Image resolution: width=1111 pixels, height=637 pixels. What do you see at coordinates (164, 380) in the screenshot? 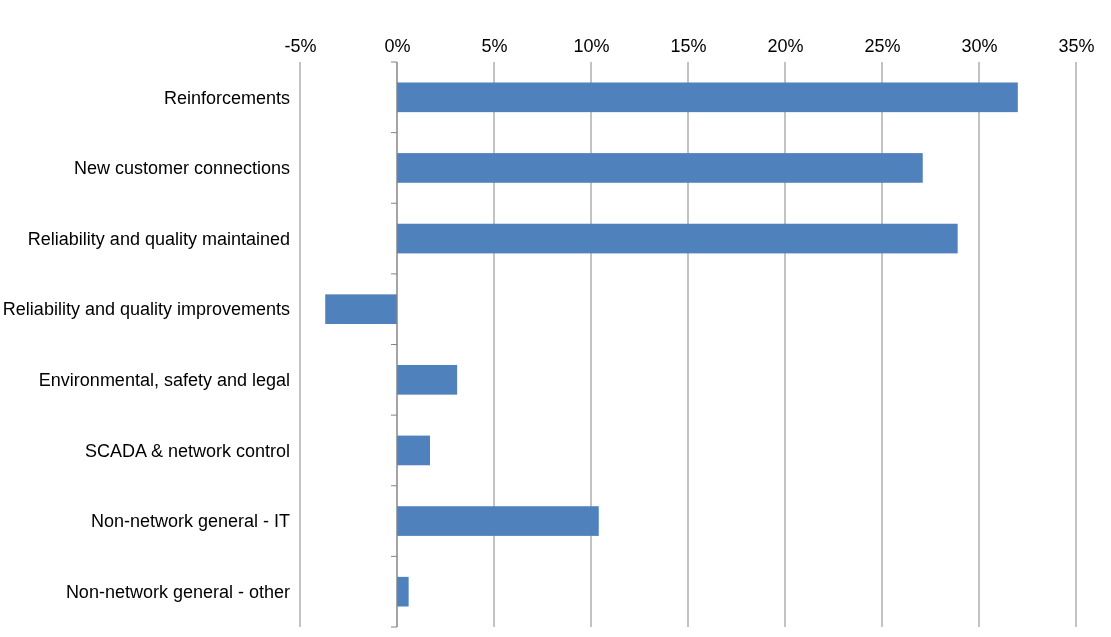
I see `y-tick-label: Environmental, safety and legal` at bounding box center [164, 380].